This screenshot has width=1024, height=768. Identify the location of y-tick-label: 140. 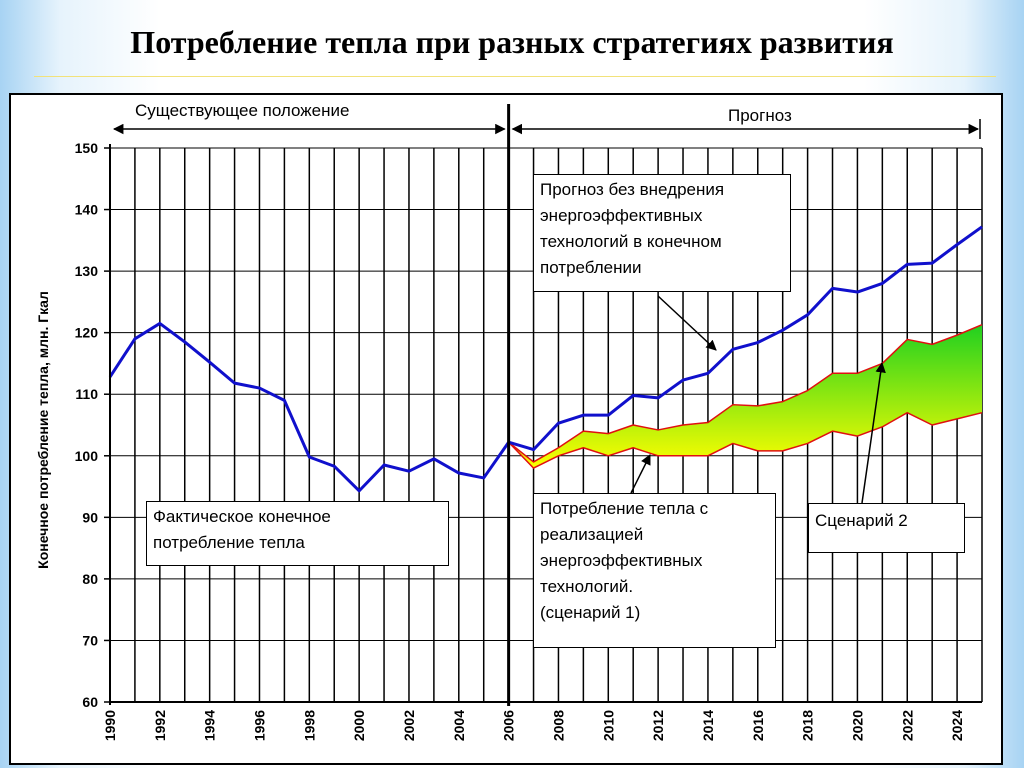
(87, 210).